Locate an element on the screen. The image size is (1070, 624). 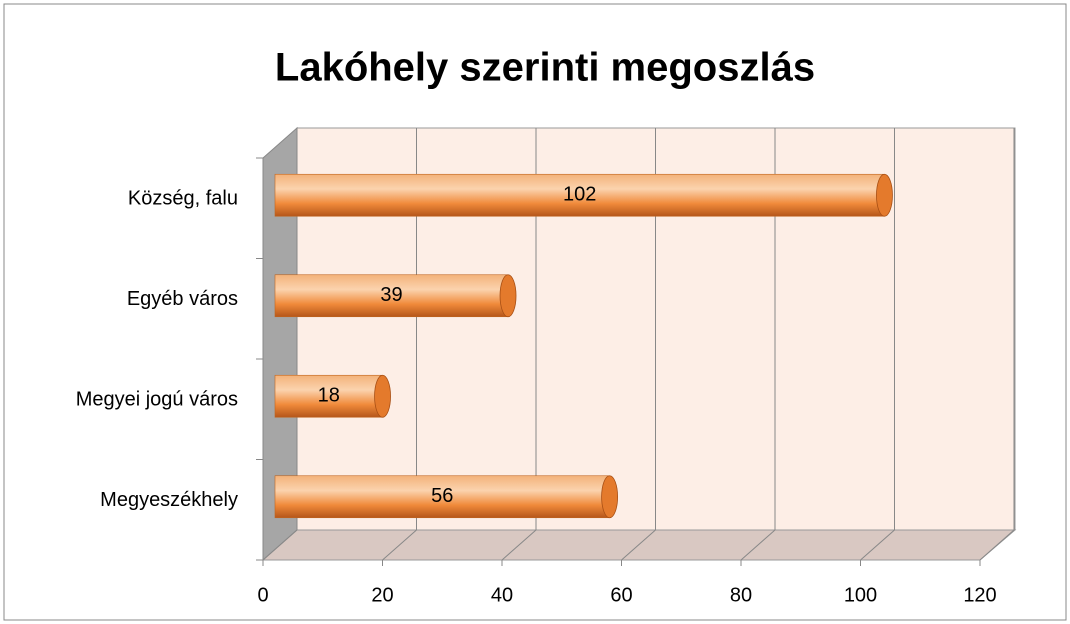
y-tick-label: Egyéb város is located at coordinates (182, 299).